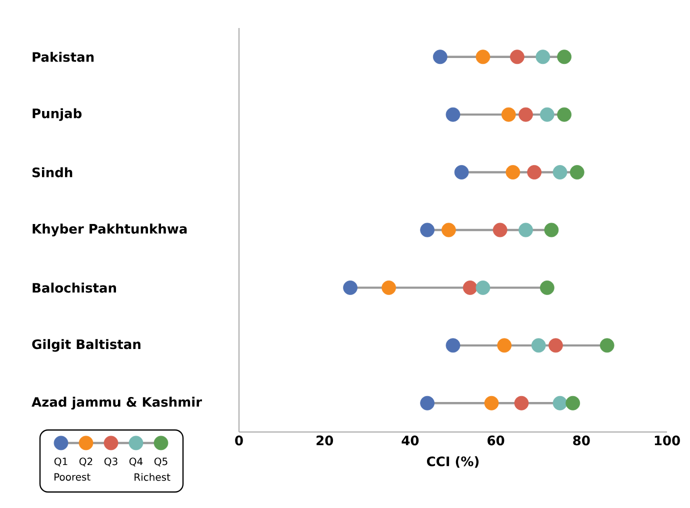 This screenshot has height=508, width=690. What do you see at coordinates (136, 462) in the screenshot?
I see `legend-label: Q4` at bounding box center [136, 462].